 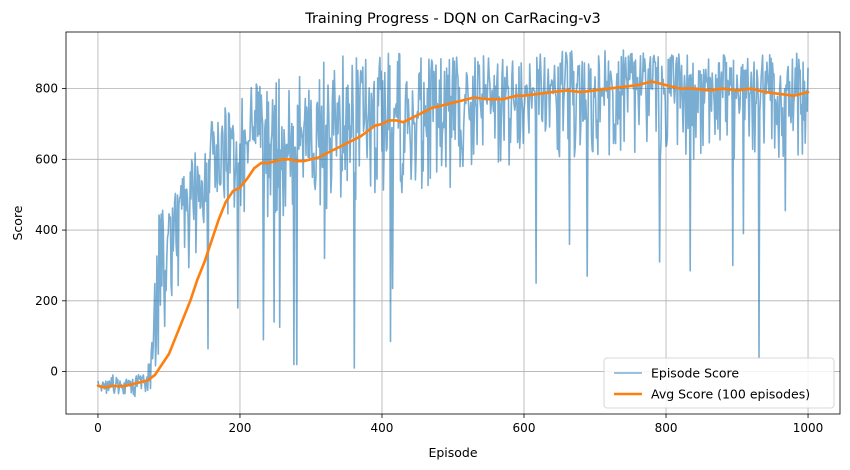 I want to click on x-tick-label: 0, so click(x=98, y=428).